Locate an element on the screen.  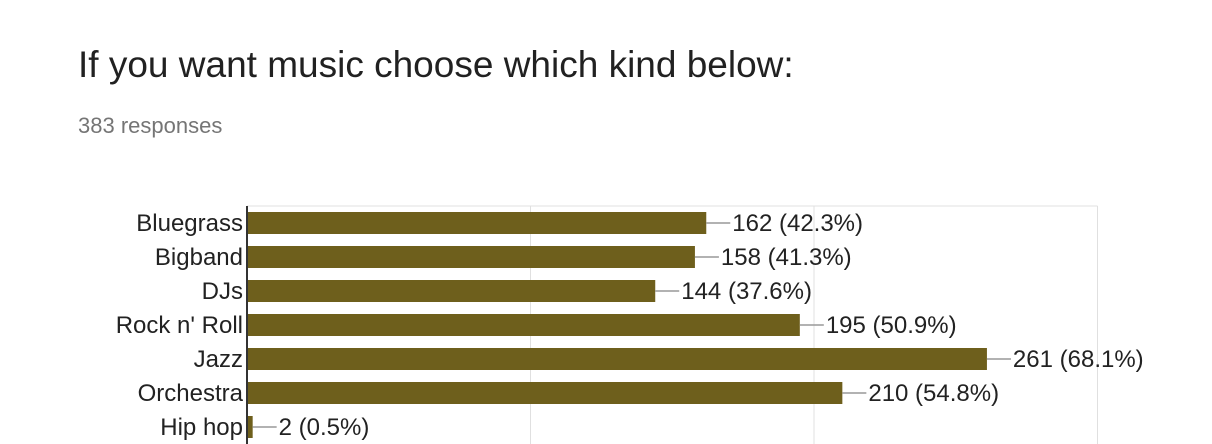
data-label: 144 (37.6%) is located at coordinates (746, 291).